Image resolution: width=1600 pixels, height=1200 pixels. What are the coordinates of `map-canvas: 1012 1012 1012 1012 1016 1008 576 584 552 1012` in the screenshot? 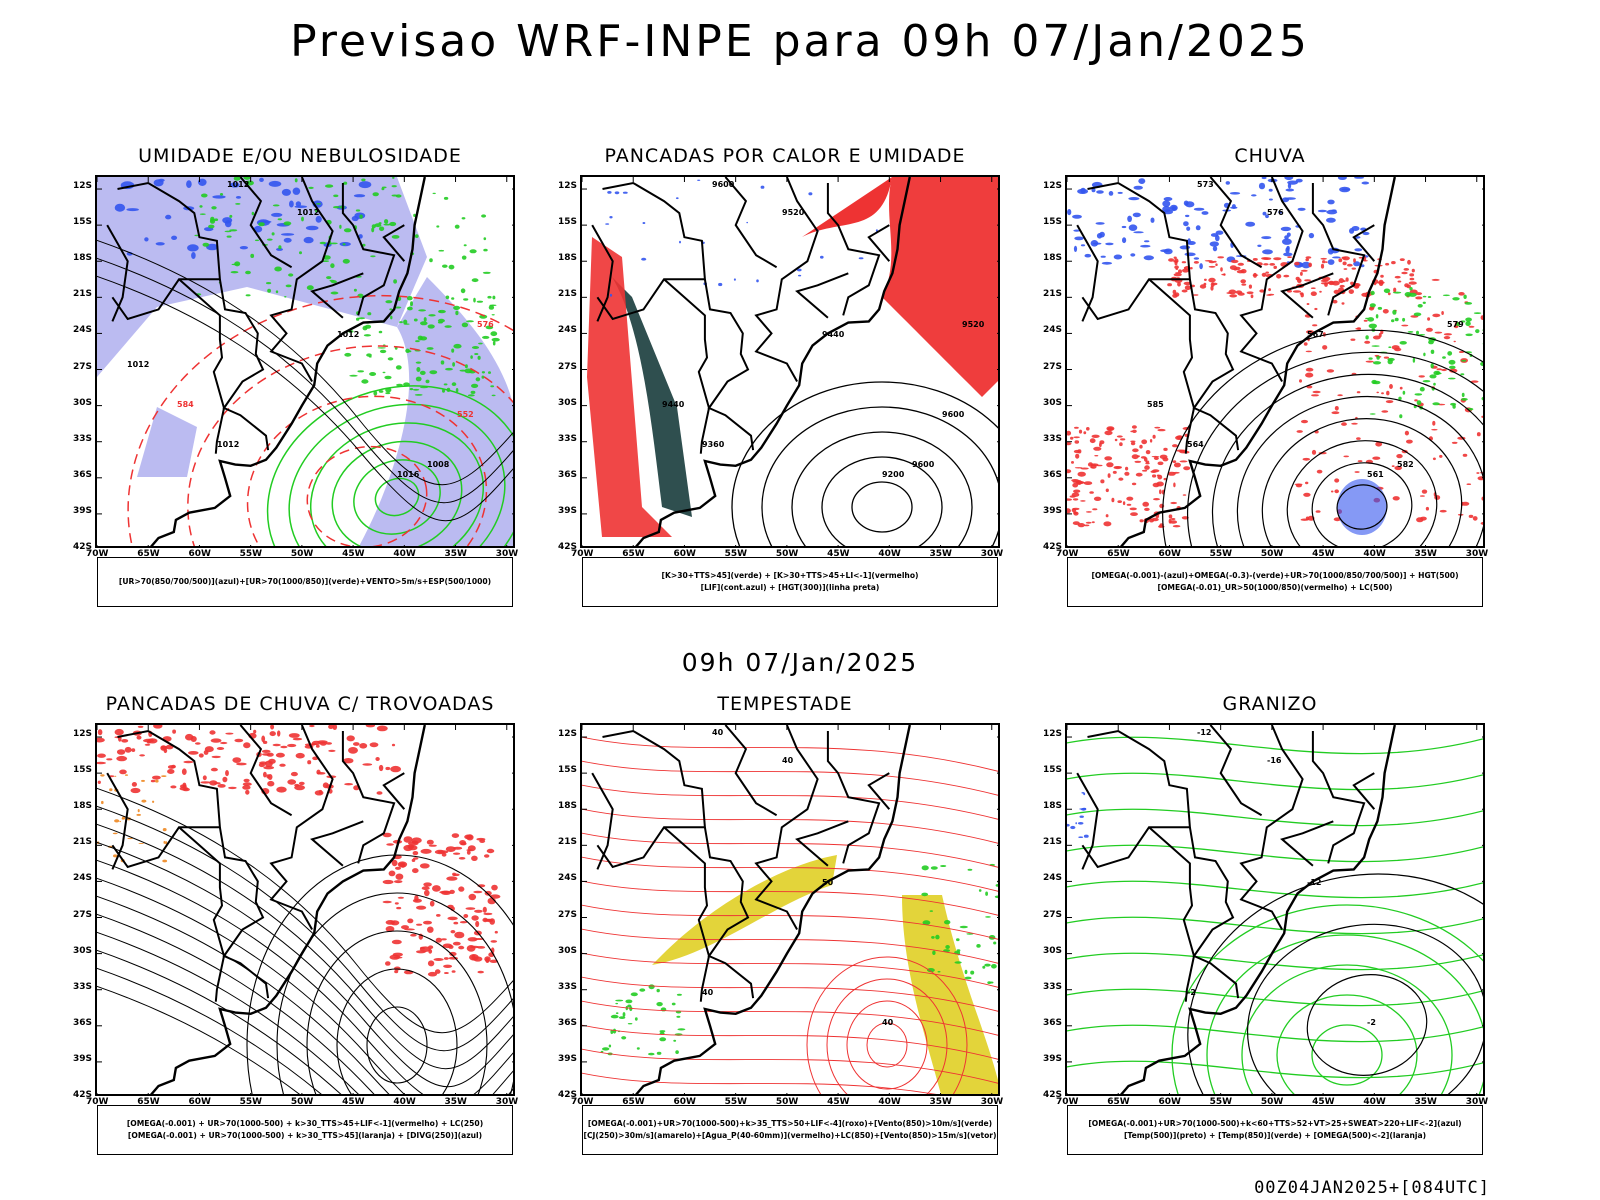 It's located at (305, 361).